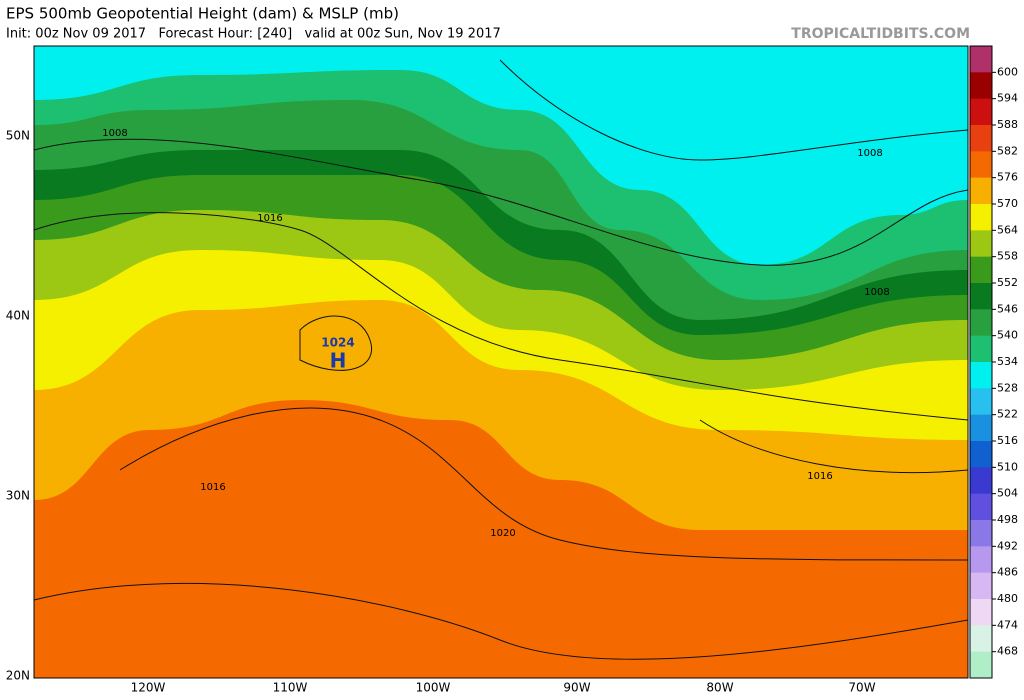 Image resolution: width=1024 pixels, height=700 pixels. What do you see at coordinates (18, 496) in the screenshot?
I see `lat-label: 30N` at bounding box center [18, 496].